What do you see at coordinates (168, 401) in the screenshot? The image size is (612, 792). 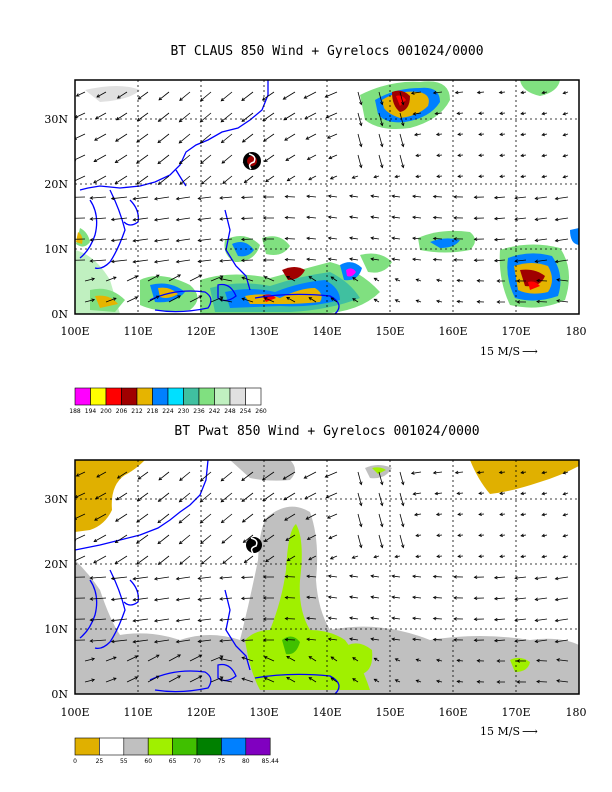 I see `panel1-colorbar: 188 194 200 206 212 218 224 230 236 242 248 254 260` at bounding box center [168, 401].